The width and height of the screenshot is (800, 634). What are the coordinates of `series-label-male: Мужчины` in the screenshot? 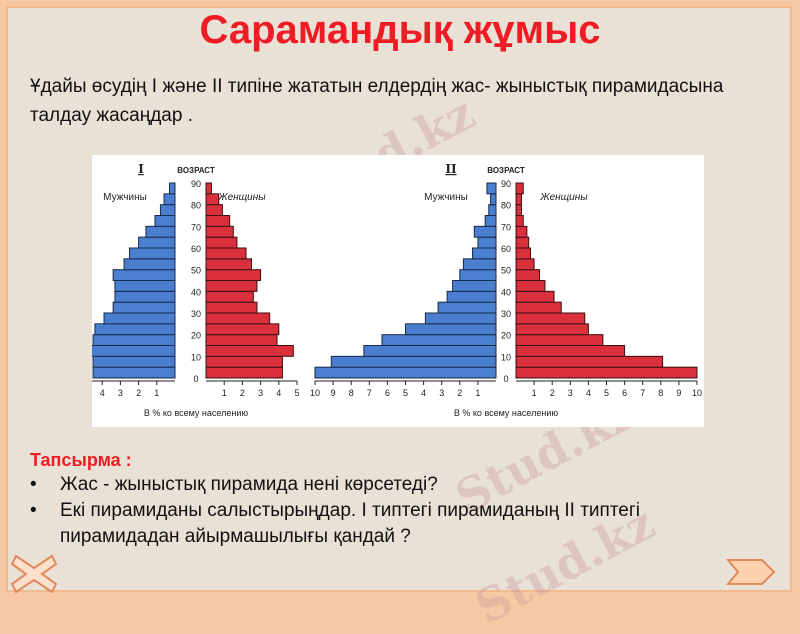 It's located at (446, 197).